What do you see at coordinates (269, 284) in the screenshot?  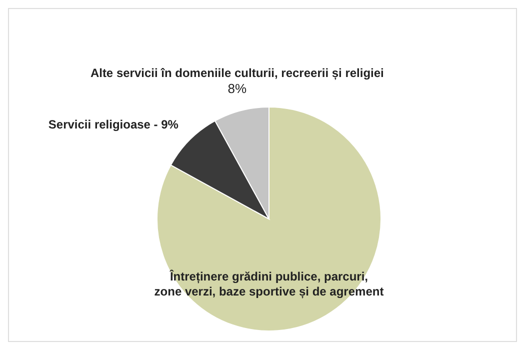 I see `slice-label: Întreținere grădini publice, parcuri, zone verzi, baze sportive și de agrement` at bounding box center [269, 284].